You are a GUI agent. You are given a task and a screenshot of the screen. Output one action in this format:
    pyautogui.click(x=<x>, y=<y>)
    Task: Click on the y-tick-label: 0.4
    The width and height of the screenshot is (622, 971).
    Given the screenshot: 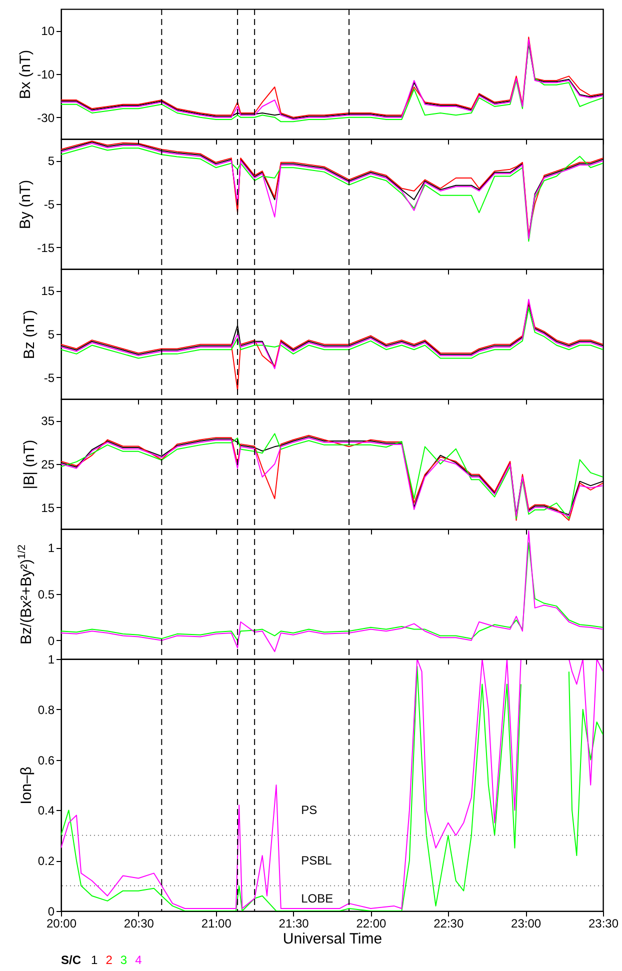 What is the action you would take?
    pyautogui.click(x=46, y=811)
    